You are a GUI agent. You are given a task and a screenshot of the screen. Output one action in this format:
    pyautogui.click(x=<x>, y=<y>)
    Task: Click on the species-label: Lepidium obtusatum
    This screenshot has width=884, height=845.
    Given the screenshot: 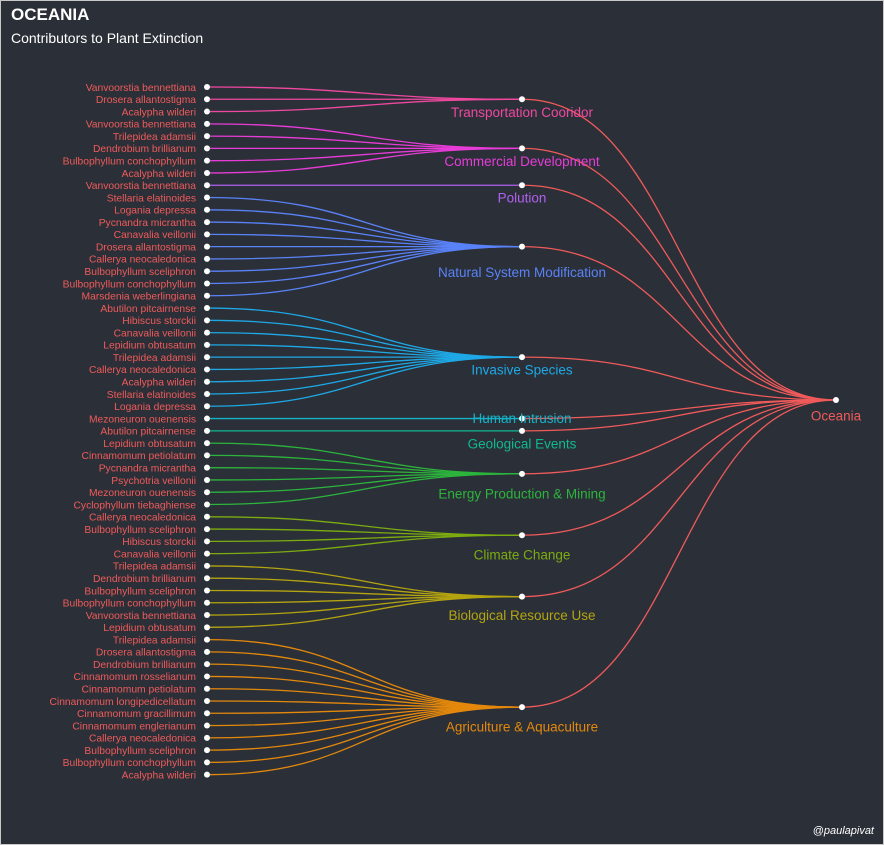 What is the action you would take?
    pyautogui.click(x=149, y=346)
    